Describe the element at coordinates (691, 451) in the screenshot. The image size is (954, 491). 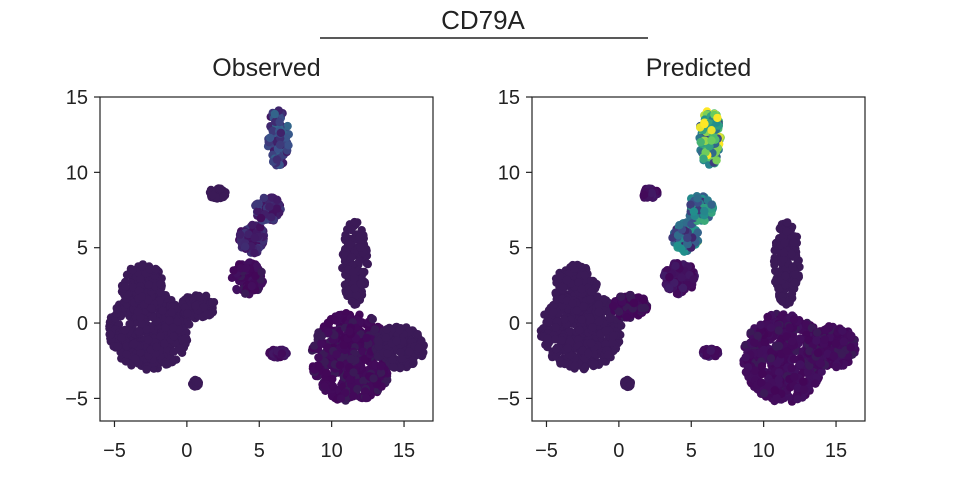
I see `x-tick-label: 5` at that location.